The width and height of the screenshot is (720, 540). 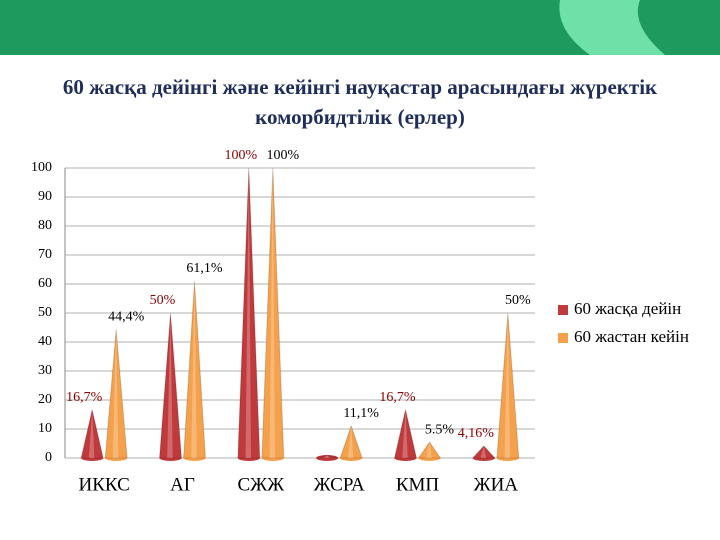 I want to click on y-tick-label: 90, so click(x=45, y=196).